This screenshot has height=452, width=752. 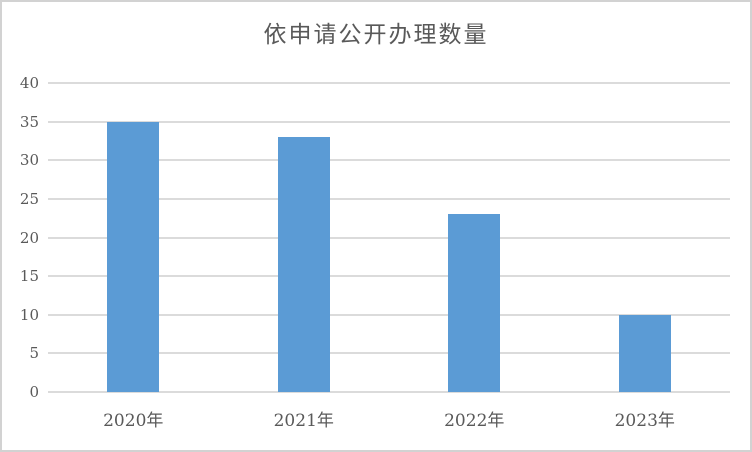 What do you see at coordinates (34, 392) in the screenshot?
I see `y-tick-label: 0` at bounding box center [34, 392].